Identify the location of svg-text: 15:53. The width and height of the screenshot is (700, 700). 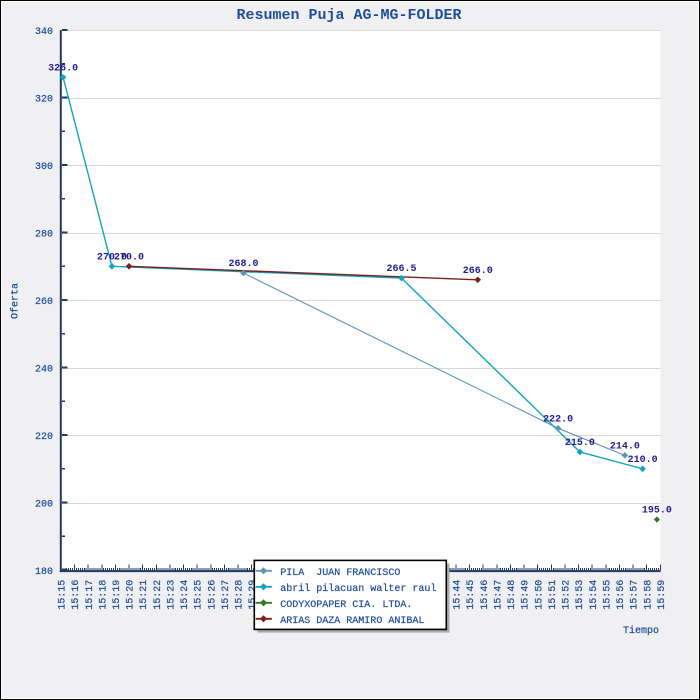
(580, 595).